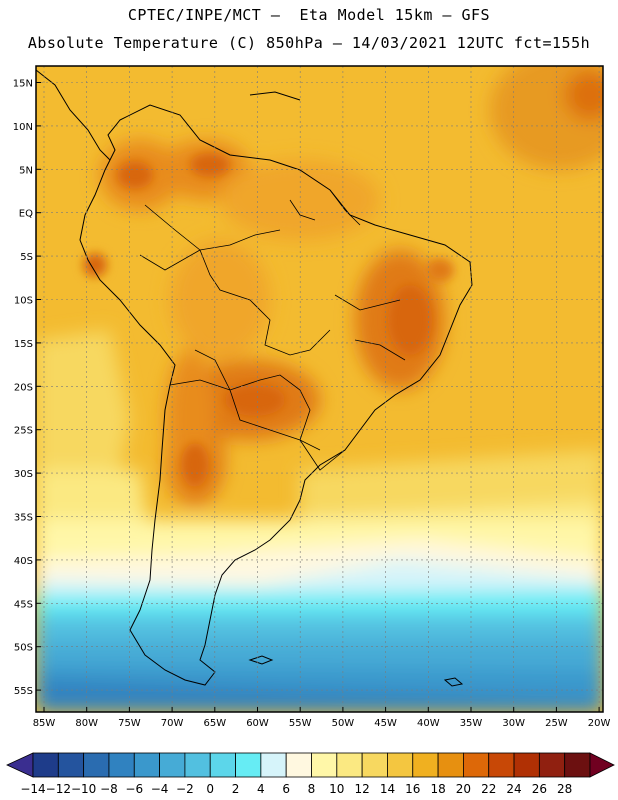 The height and width of the screenshot is (800, 618). Describe the element at coordinates (23, 301) in the screenshot. I see `lat-label: 10S` at that location.